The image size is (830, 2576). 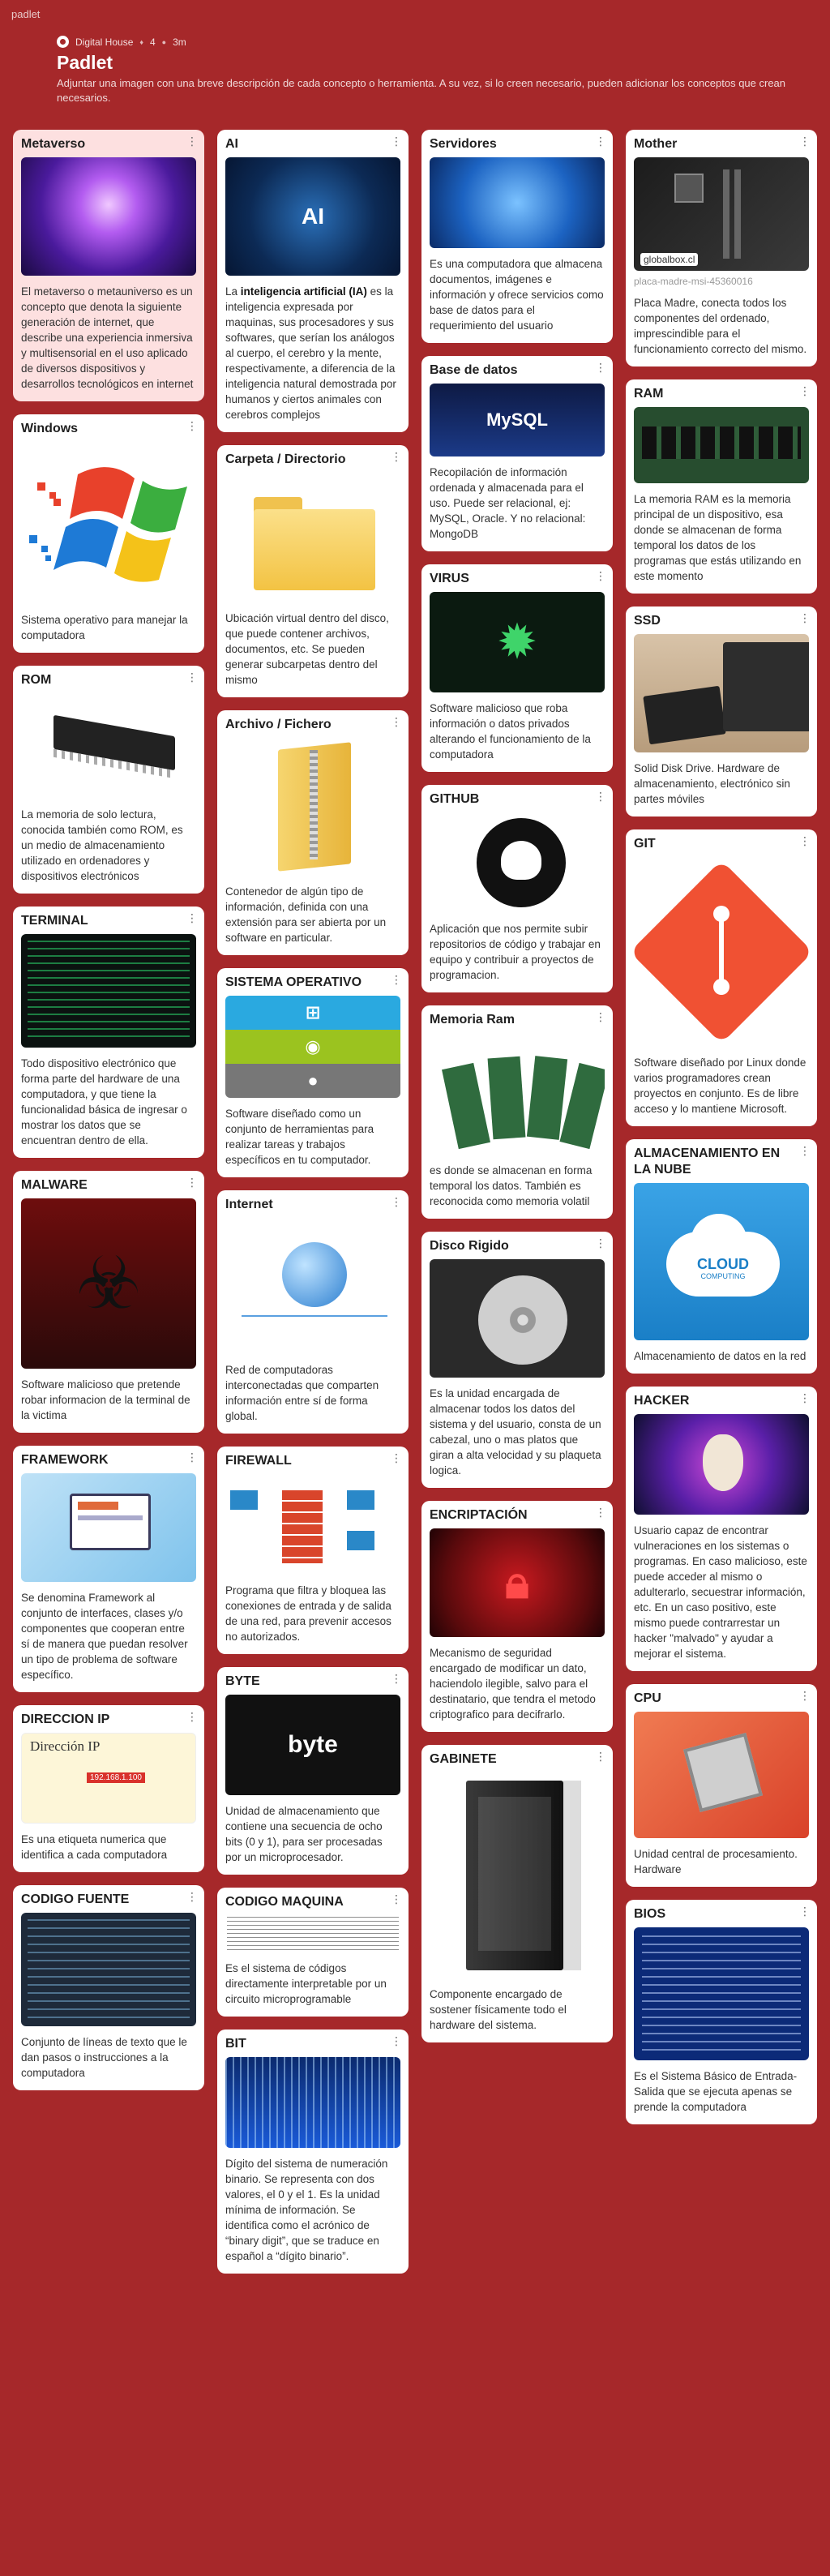 I want to click on framework-illustration-image, so click(x=109, y=1527).